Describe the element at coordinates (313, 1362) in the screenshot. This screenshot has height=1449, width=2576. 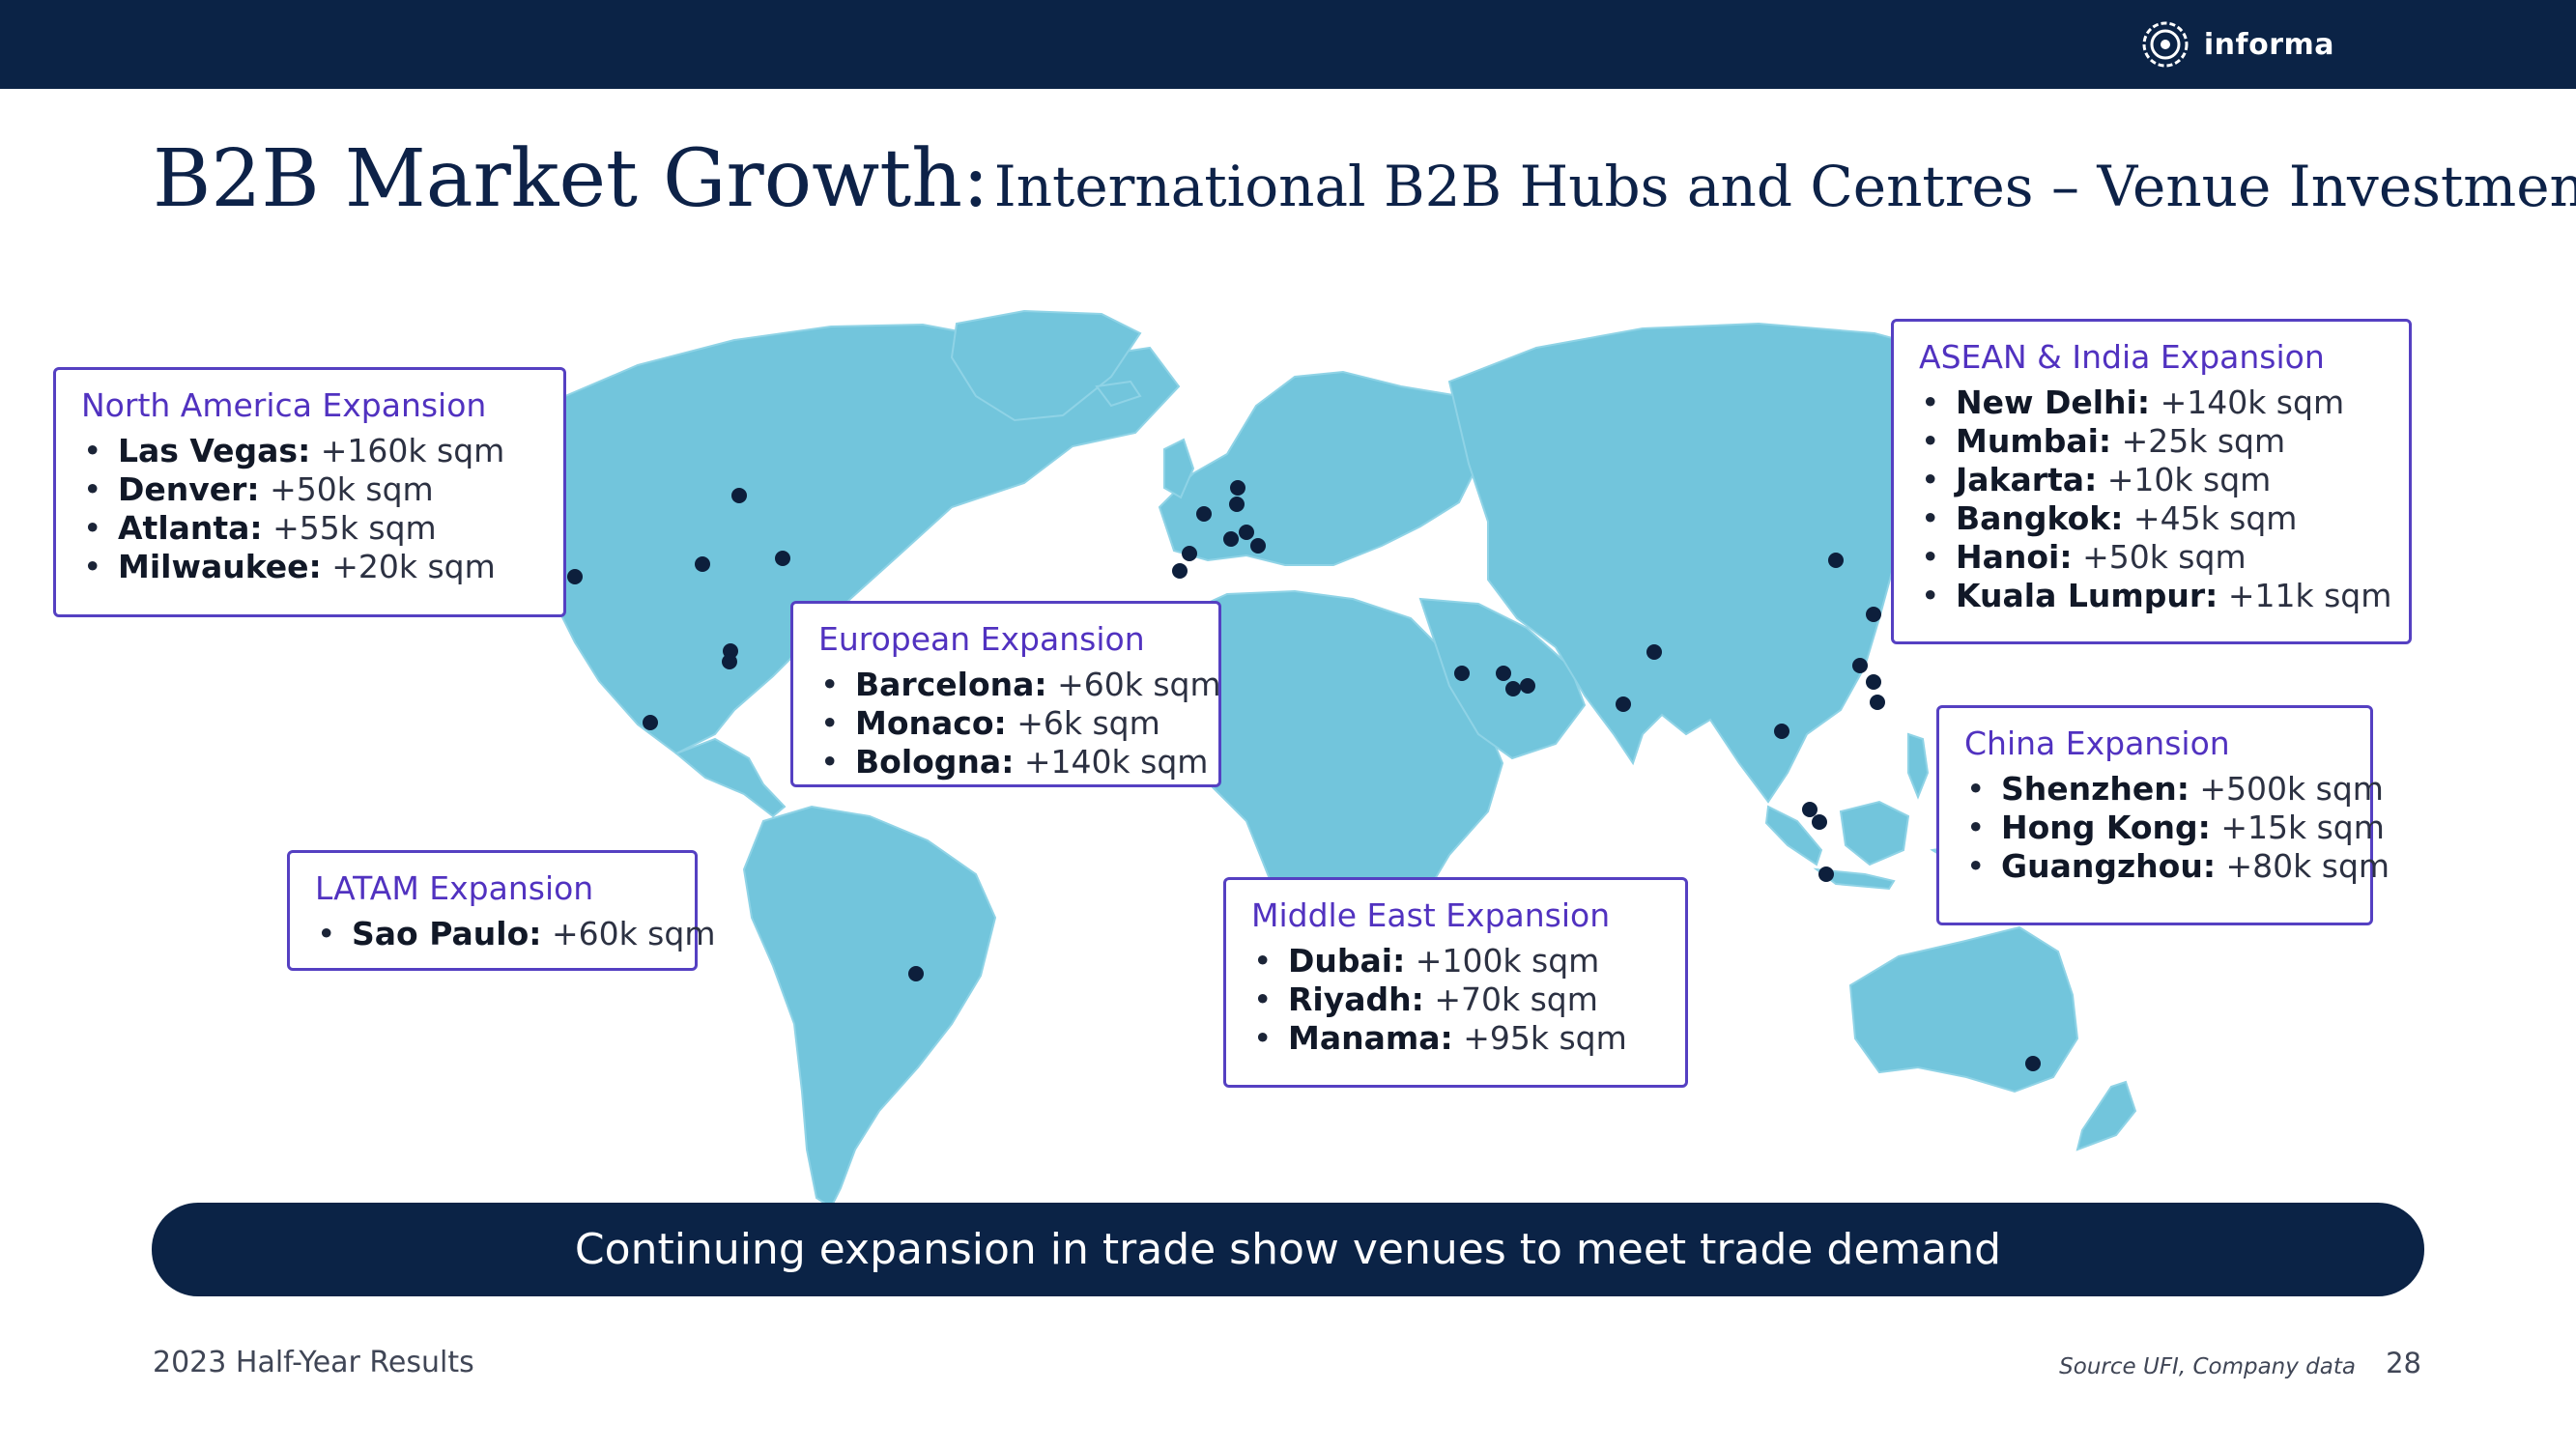
I see `footer-report-title: 2023 Half-Year Results` at that location.